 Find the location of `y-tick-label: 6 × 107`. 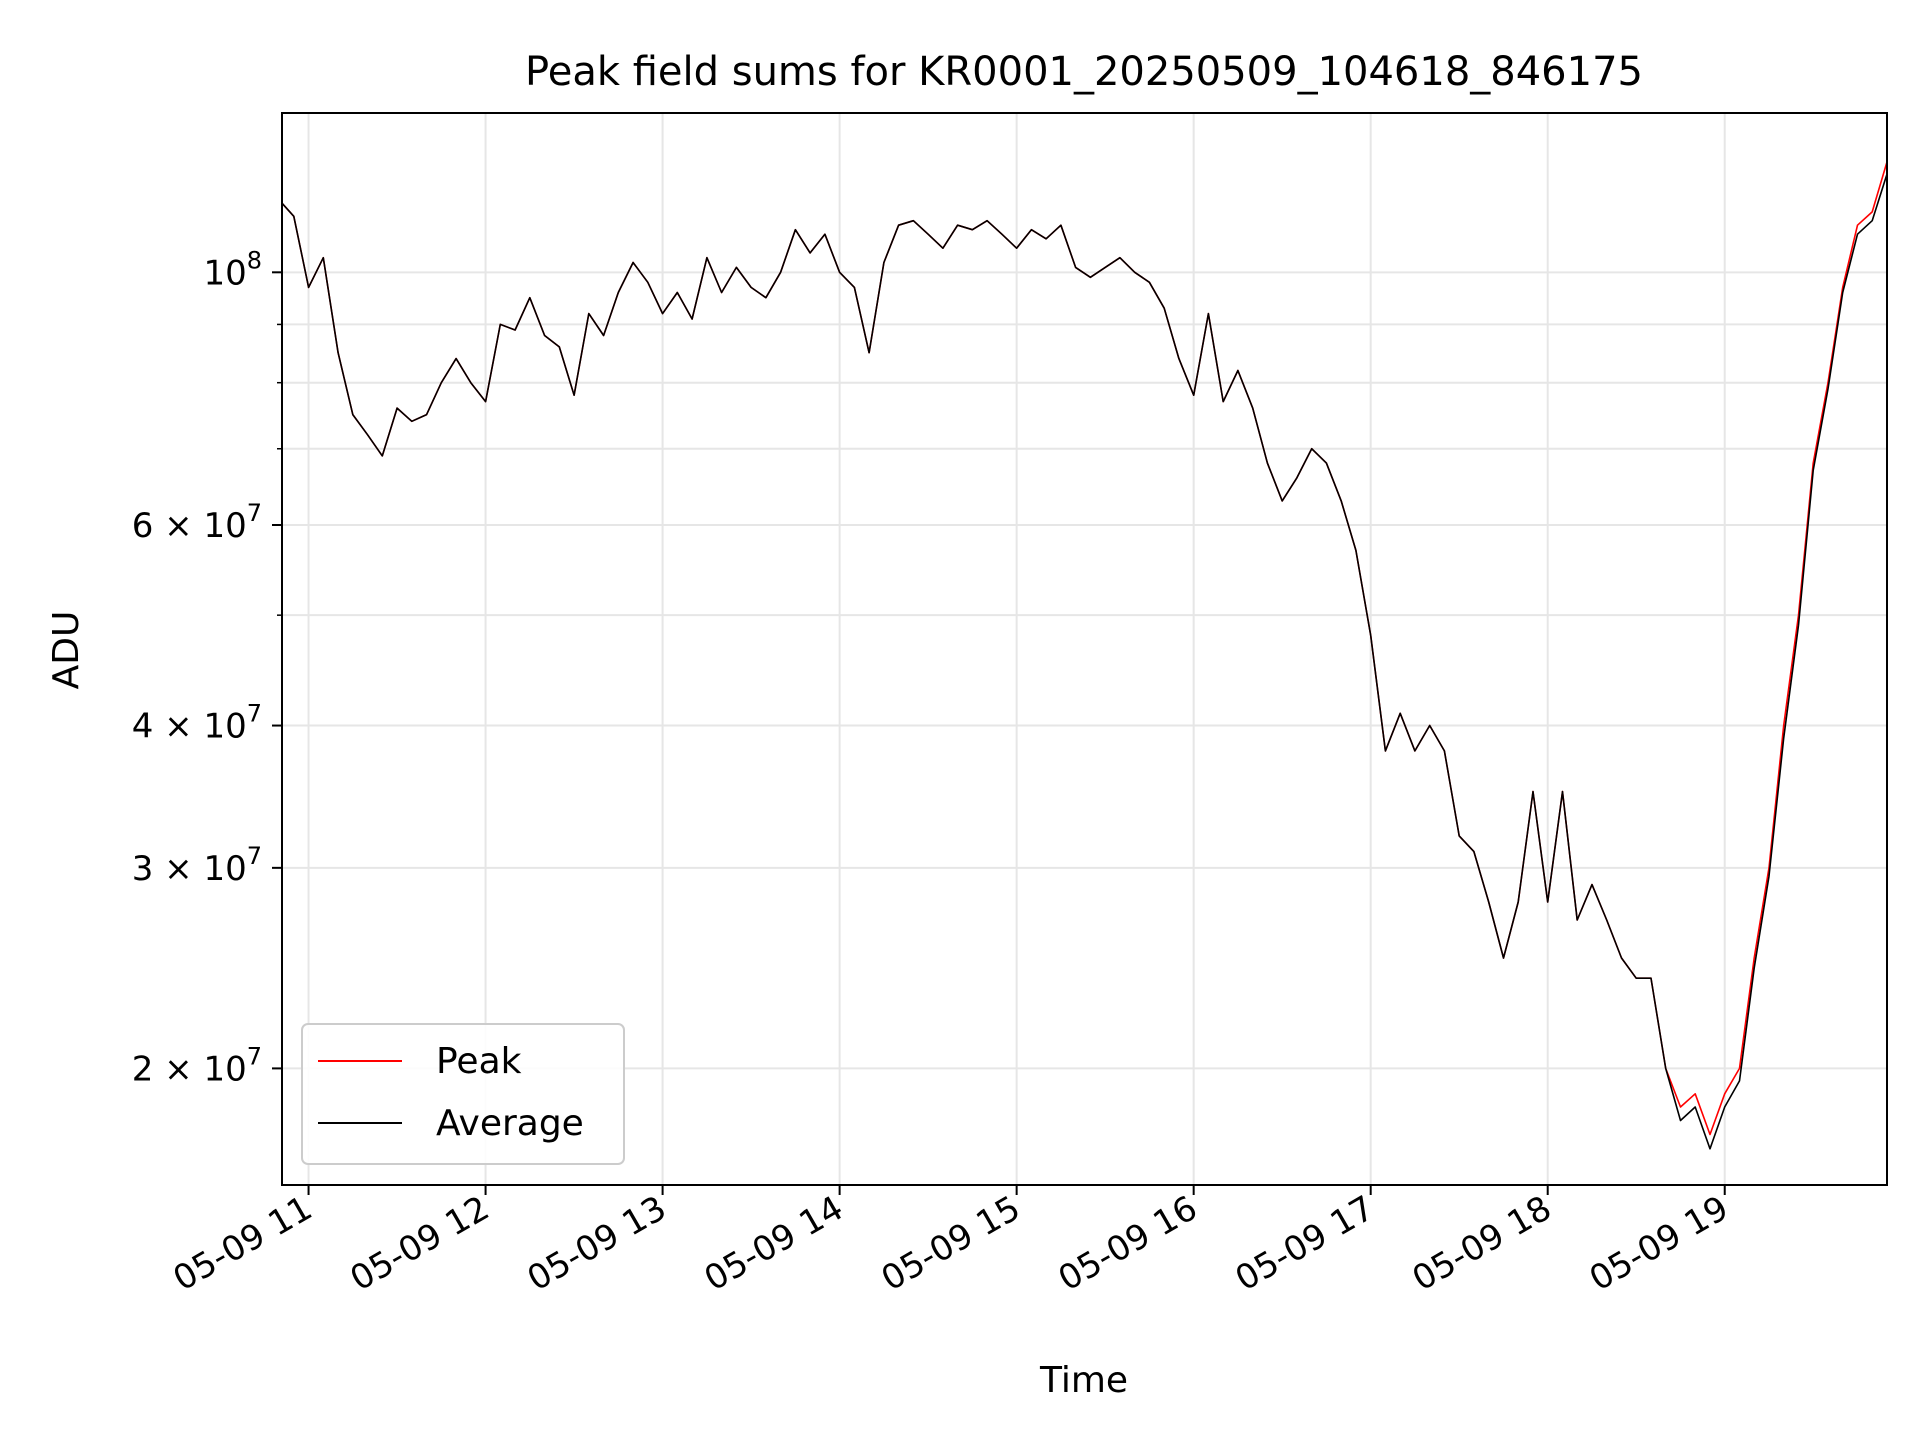

y-tick-label: 6 × 107 is located at coordinates (197, 522).